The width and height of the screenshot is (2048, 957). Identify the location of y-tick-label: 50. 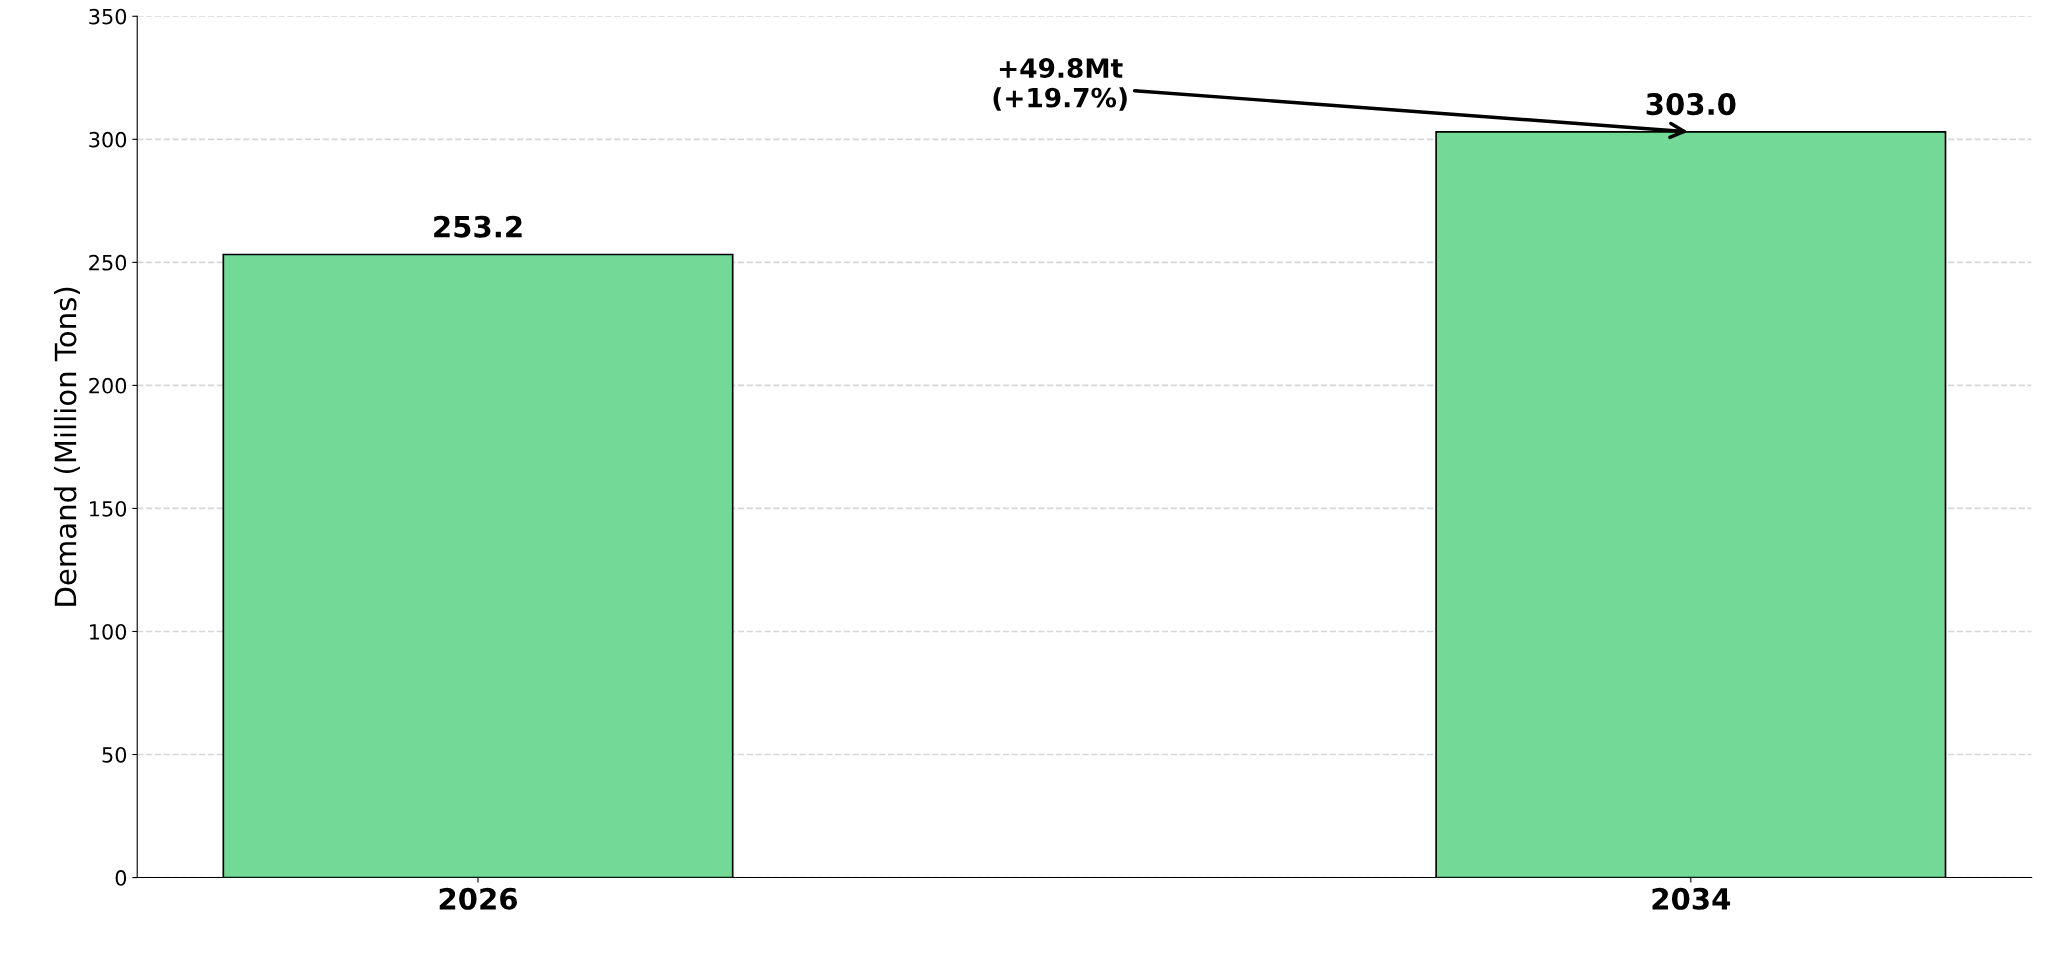
(114, 754).